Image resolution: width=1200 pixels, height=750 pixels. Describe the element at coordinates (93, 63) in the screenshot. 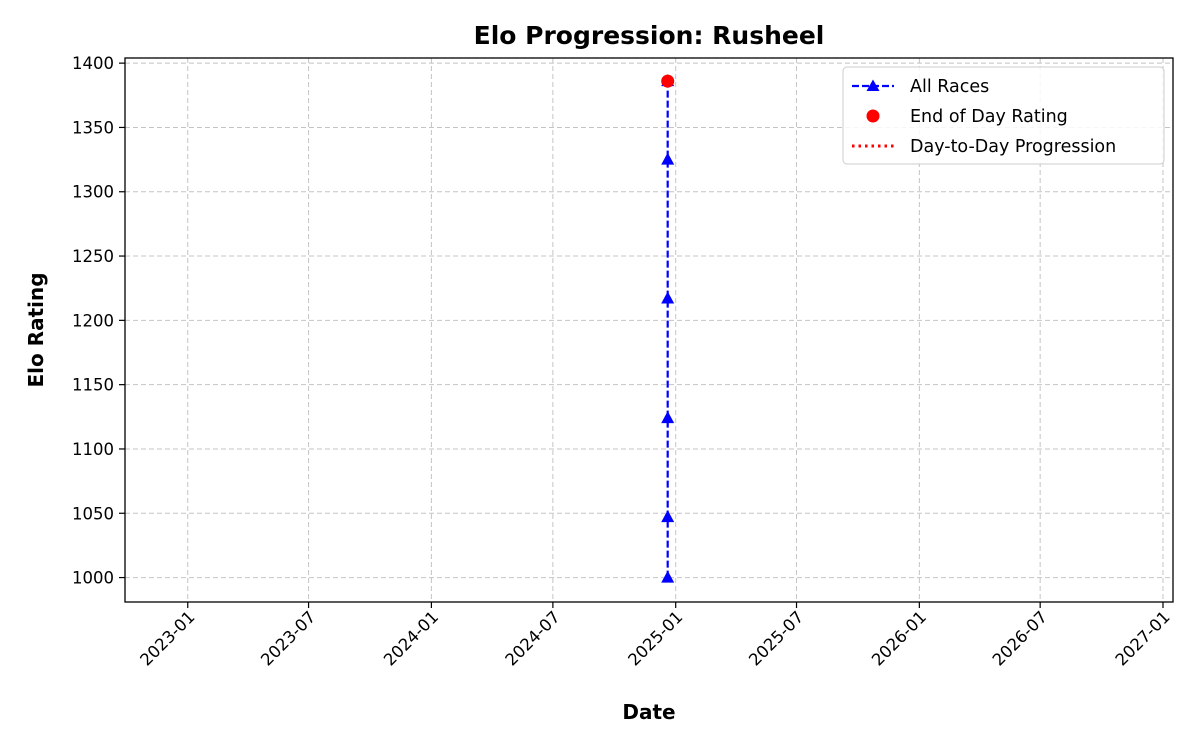

I see `y-tick-label: 1400` at that location.